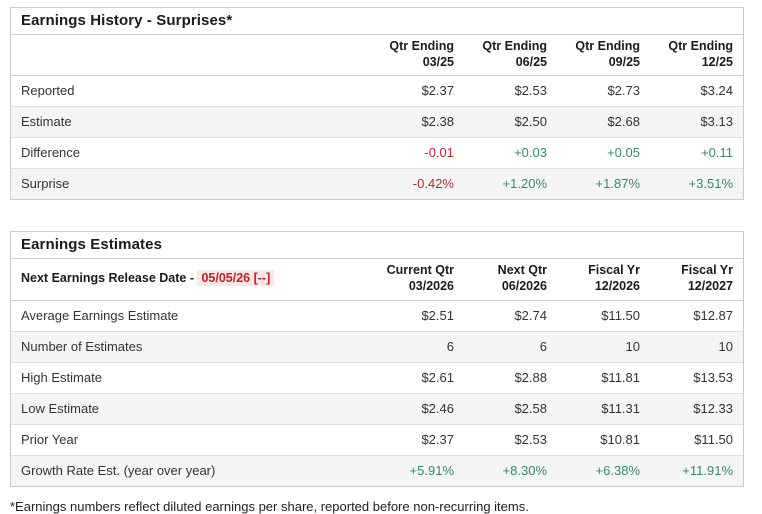  I want to click on cell-value: +1.87%, so click(603, 184).